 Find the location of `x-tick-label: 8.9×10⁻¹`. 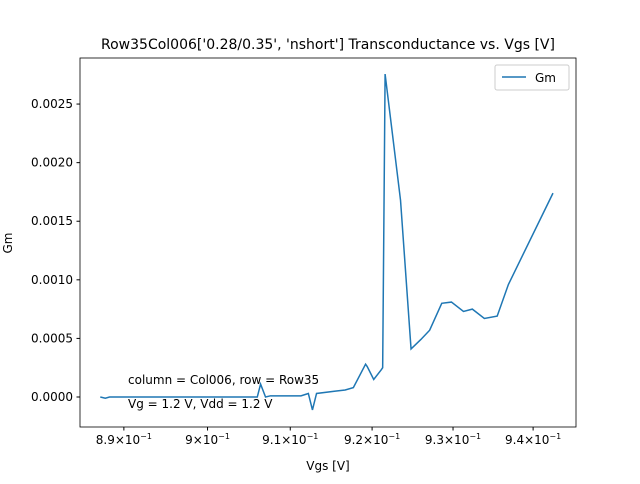

x-tick-label: 8.9×10⁻¹ is located at coordinates (124, 439).